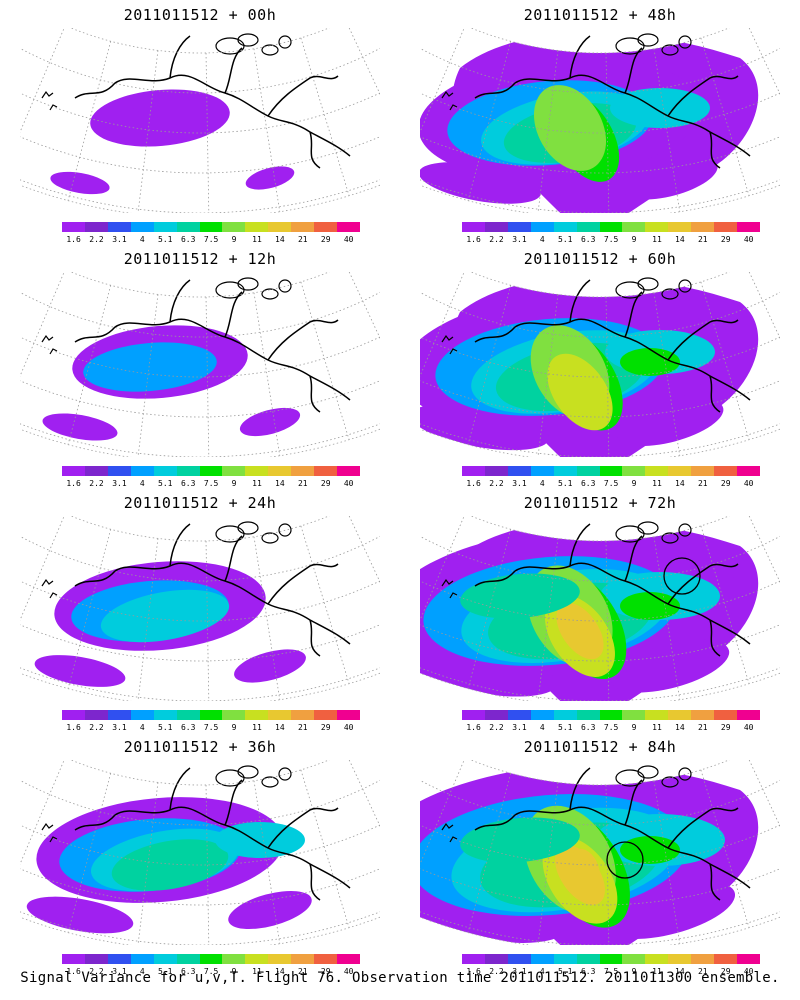  I want to click on colorbar-label: 4, so click(542, 483).